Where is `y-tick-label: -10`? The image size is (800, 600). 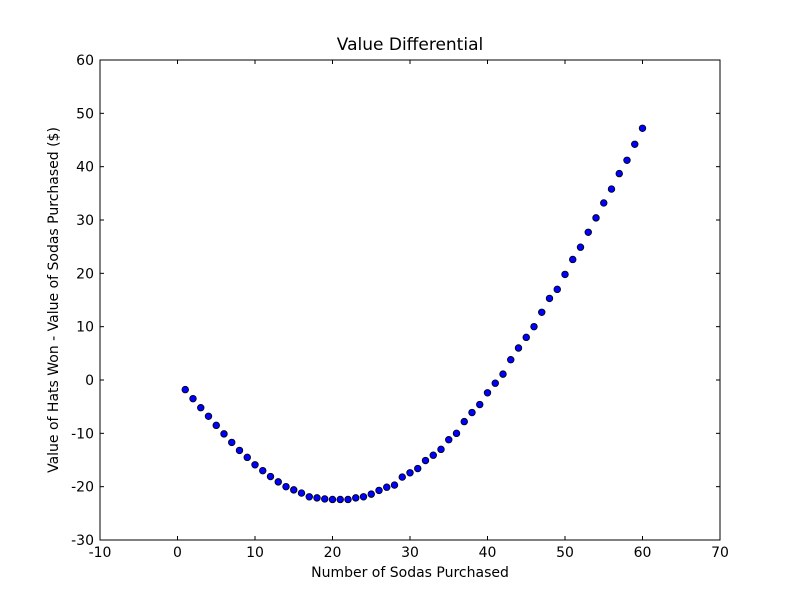 y-tick-label: -10 is located at coordinates (82, 434).